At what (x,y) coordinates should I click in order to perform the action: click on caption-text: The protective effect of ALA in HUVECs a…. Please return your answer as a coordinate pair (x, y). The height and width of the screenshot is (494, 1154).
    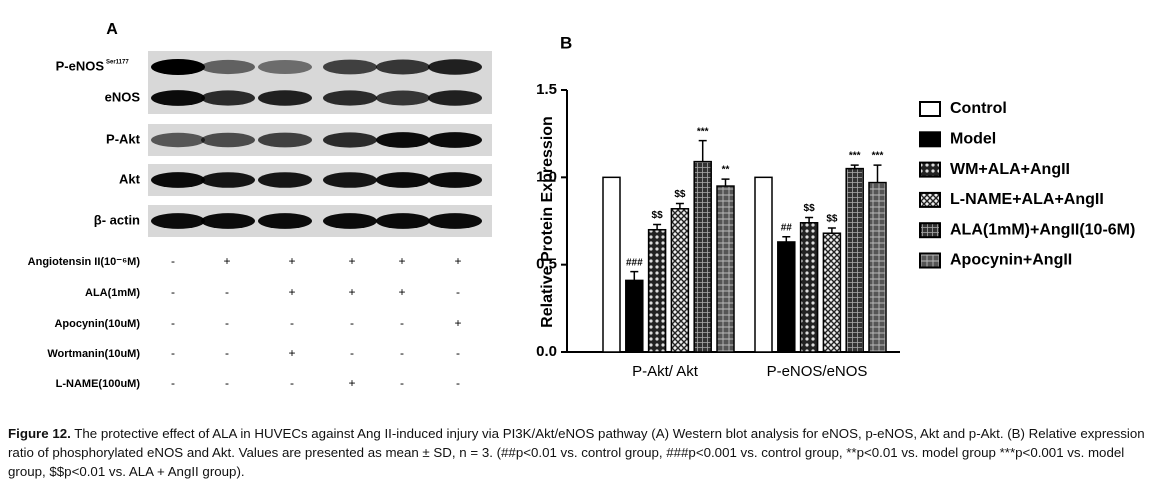
    Looking at the image, I should click on (576, 452).